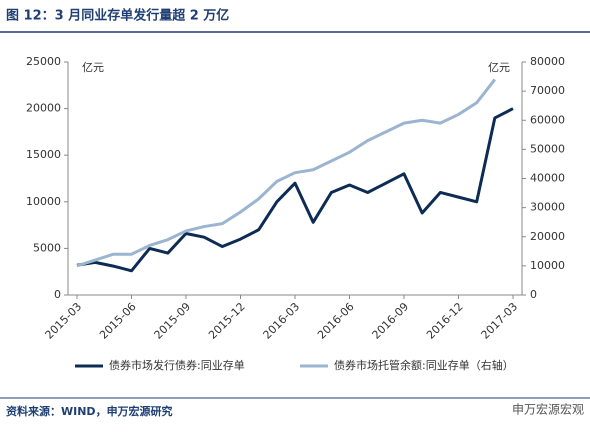  What do you see at coordinates (500, 321) in the screenshot?
I see `x-tick-label: 2017-03` at bounding box center [500, 321].